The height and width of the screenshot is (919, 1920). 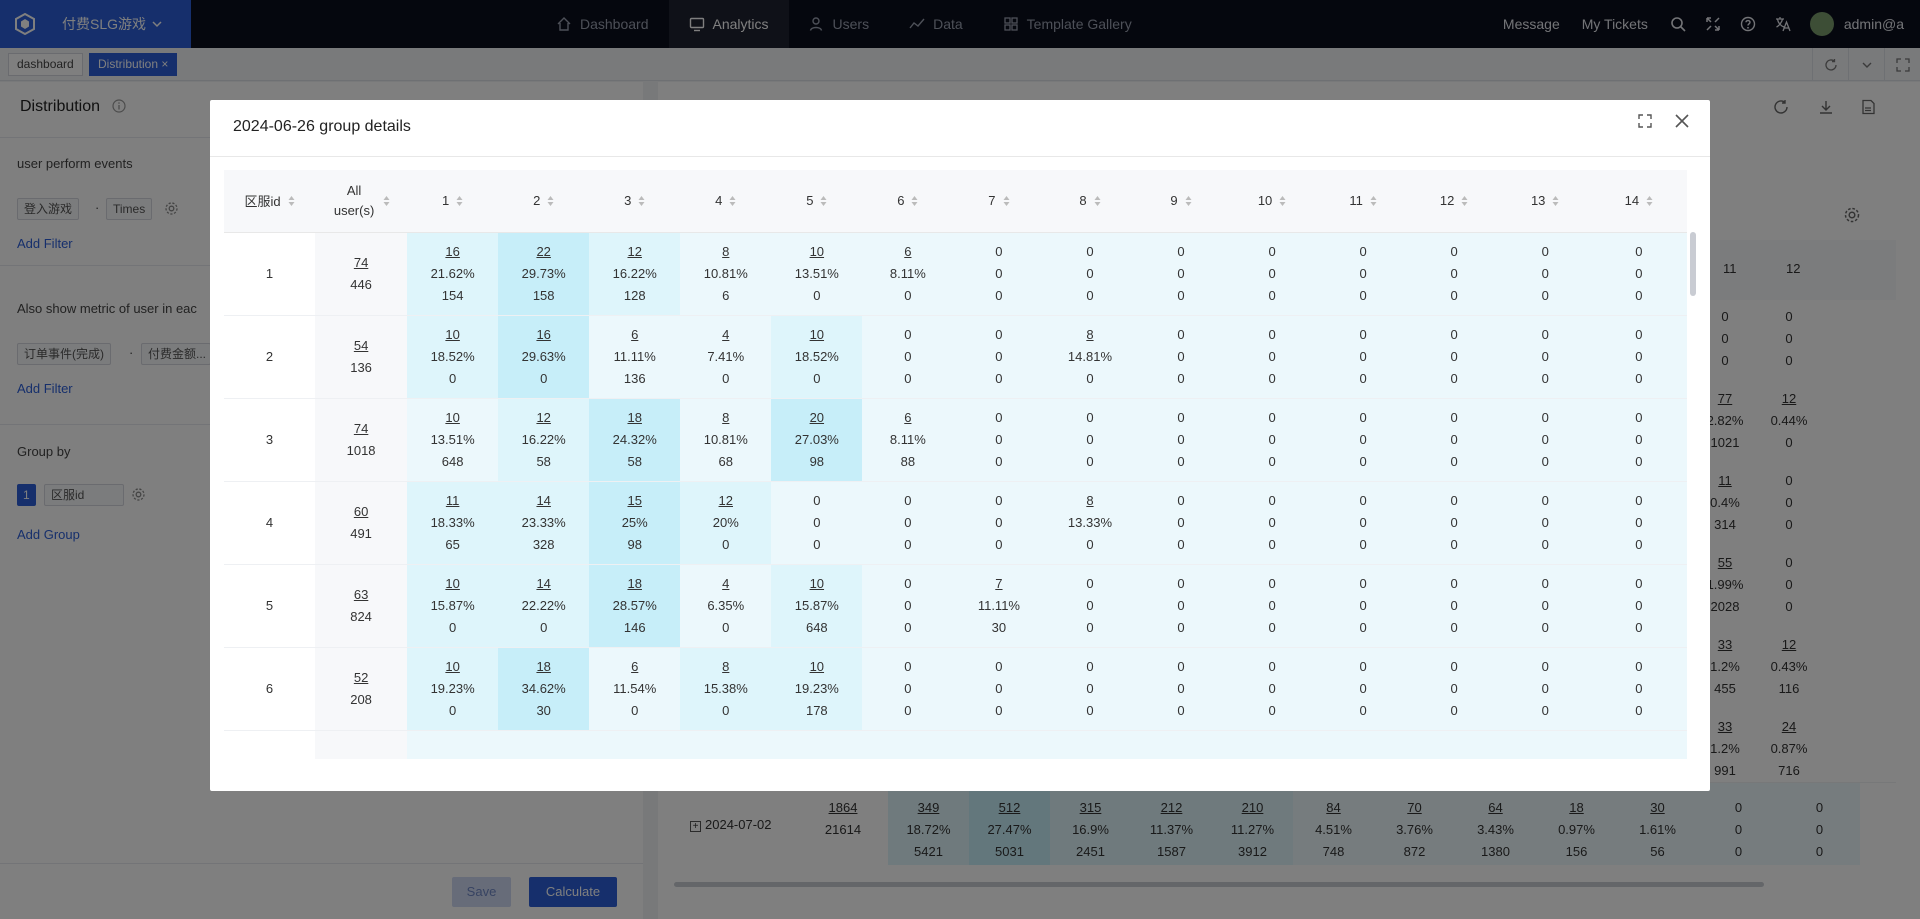 What do you see at coordinates (361, 440) in the screenshot?
I see `all-users-cell: 74 1018` at bounding box center [361, 440].